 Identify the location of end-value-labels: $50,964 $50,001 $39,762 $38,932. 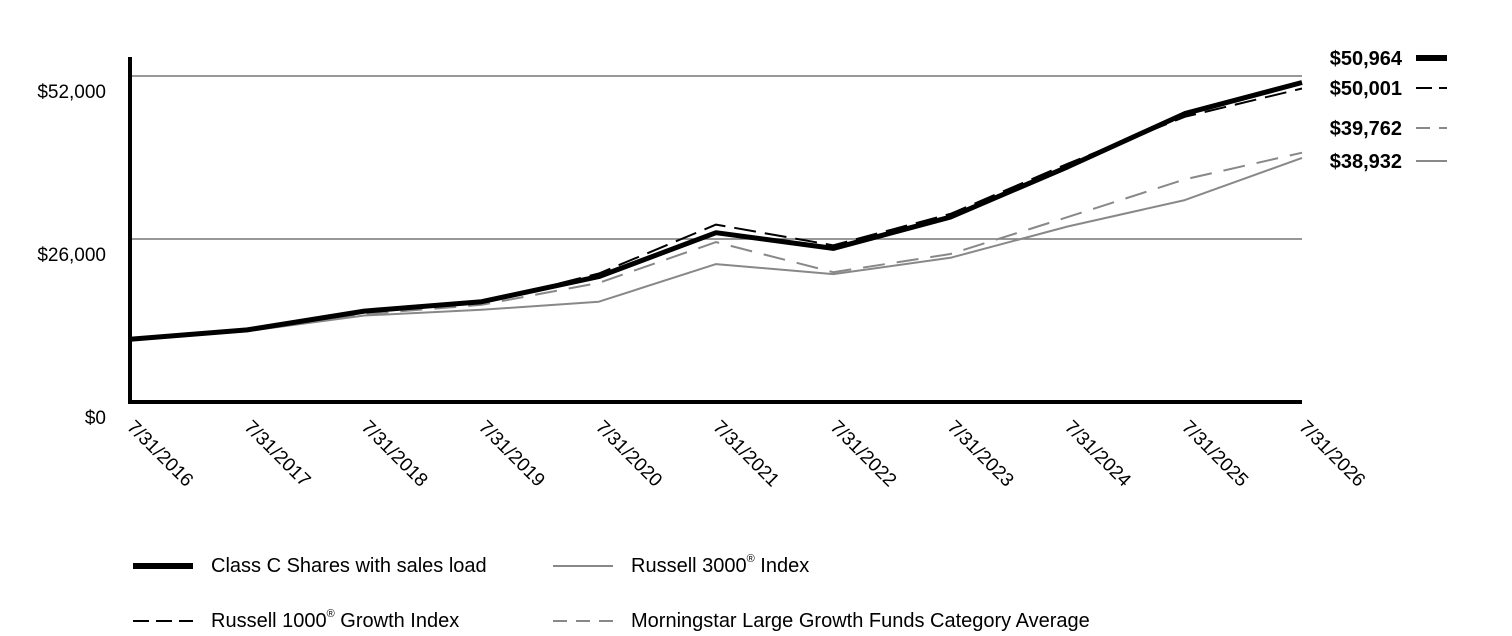
(1388, 110).